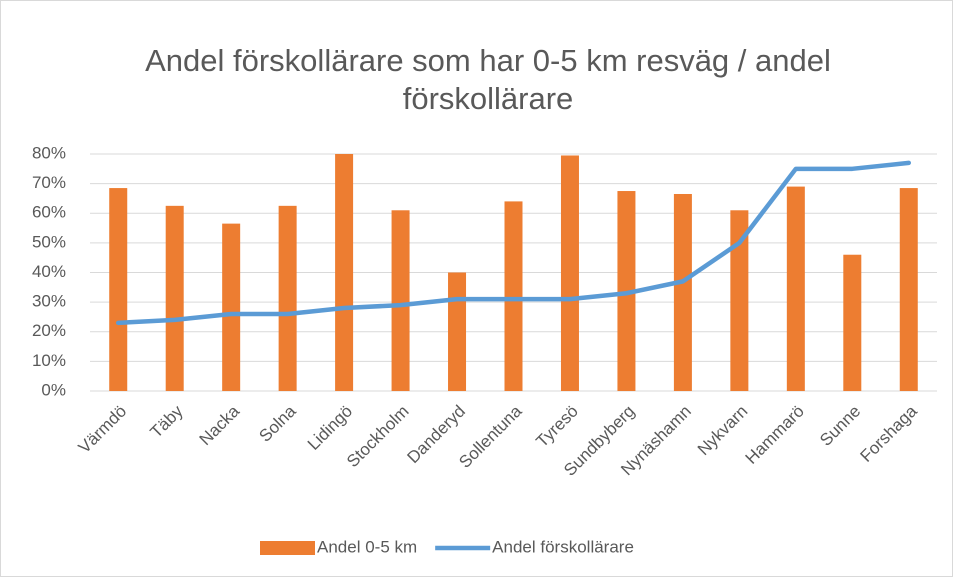 The height and width of the screenshot is (578, 954). What do you see at coordinates (49, 301) in the screenshot?
I see `y-tick-label: 30%` at bounding box center [49, 301].